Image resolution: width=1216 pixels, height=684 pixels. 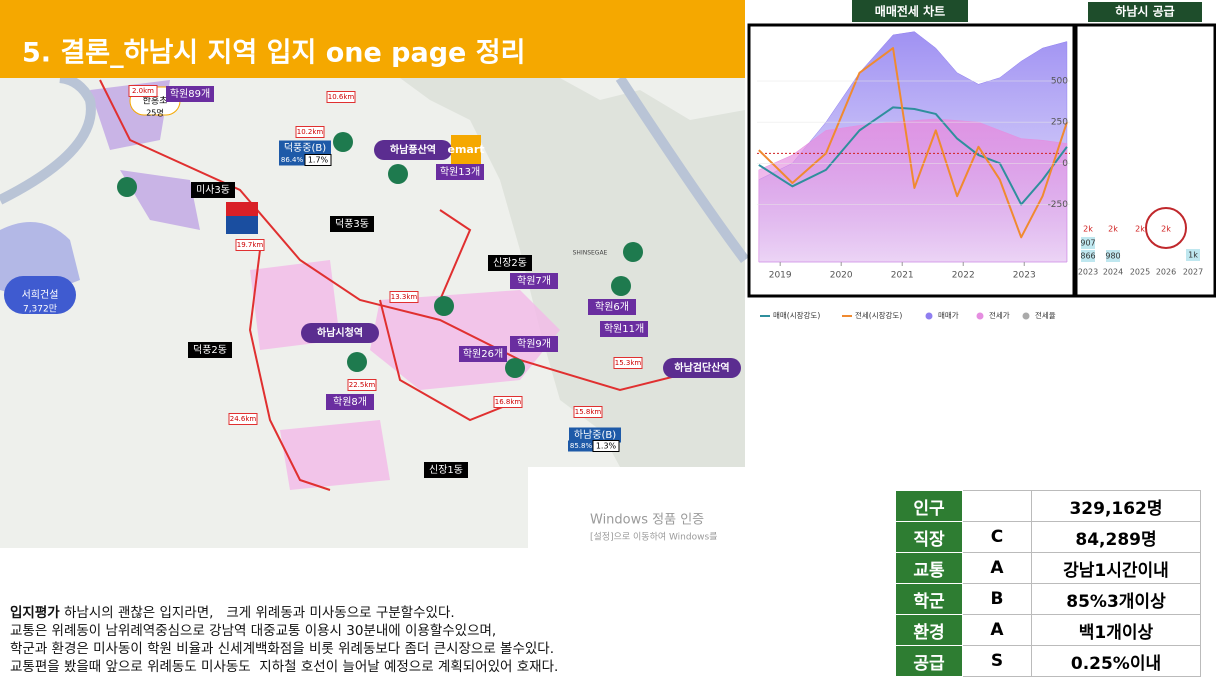 What do you see at coordinates (242, 209) in the screenshot?
I see `costco-logo` at bounding box center [242, 209].